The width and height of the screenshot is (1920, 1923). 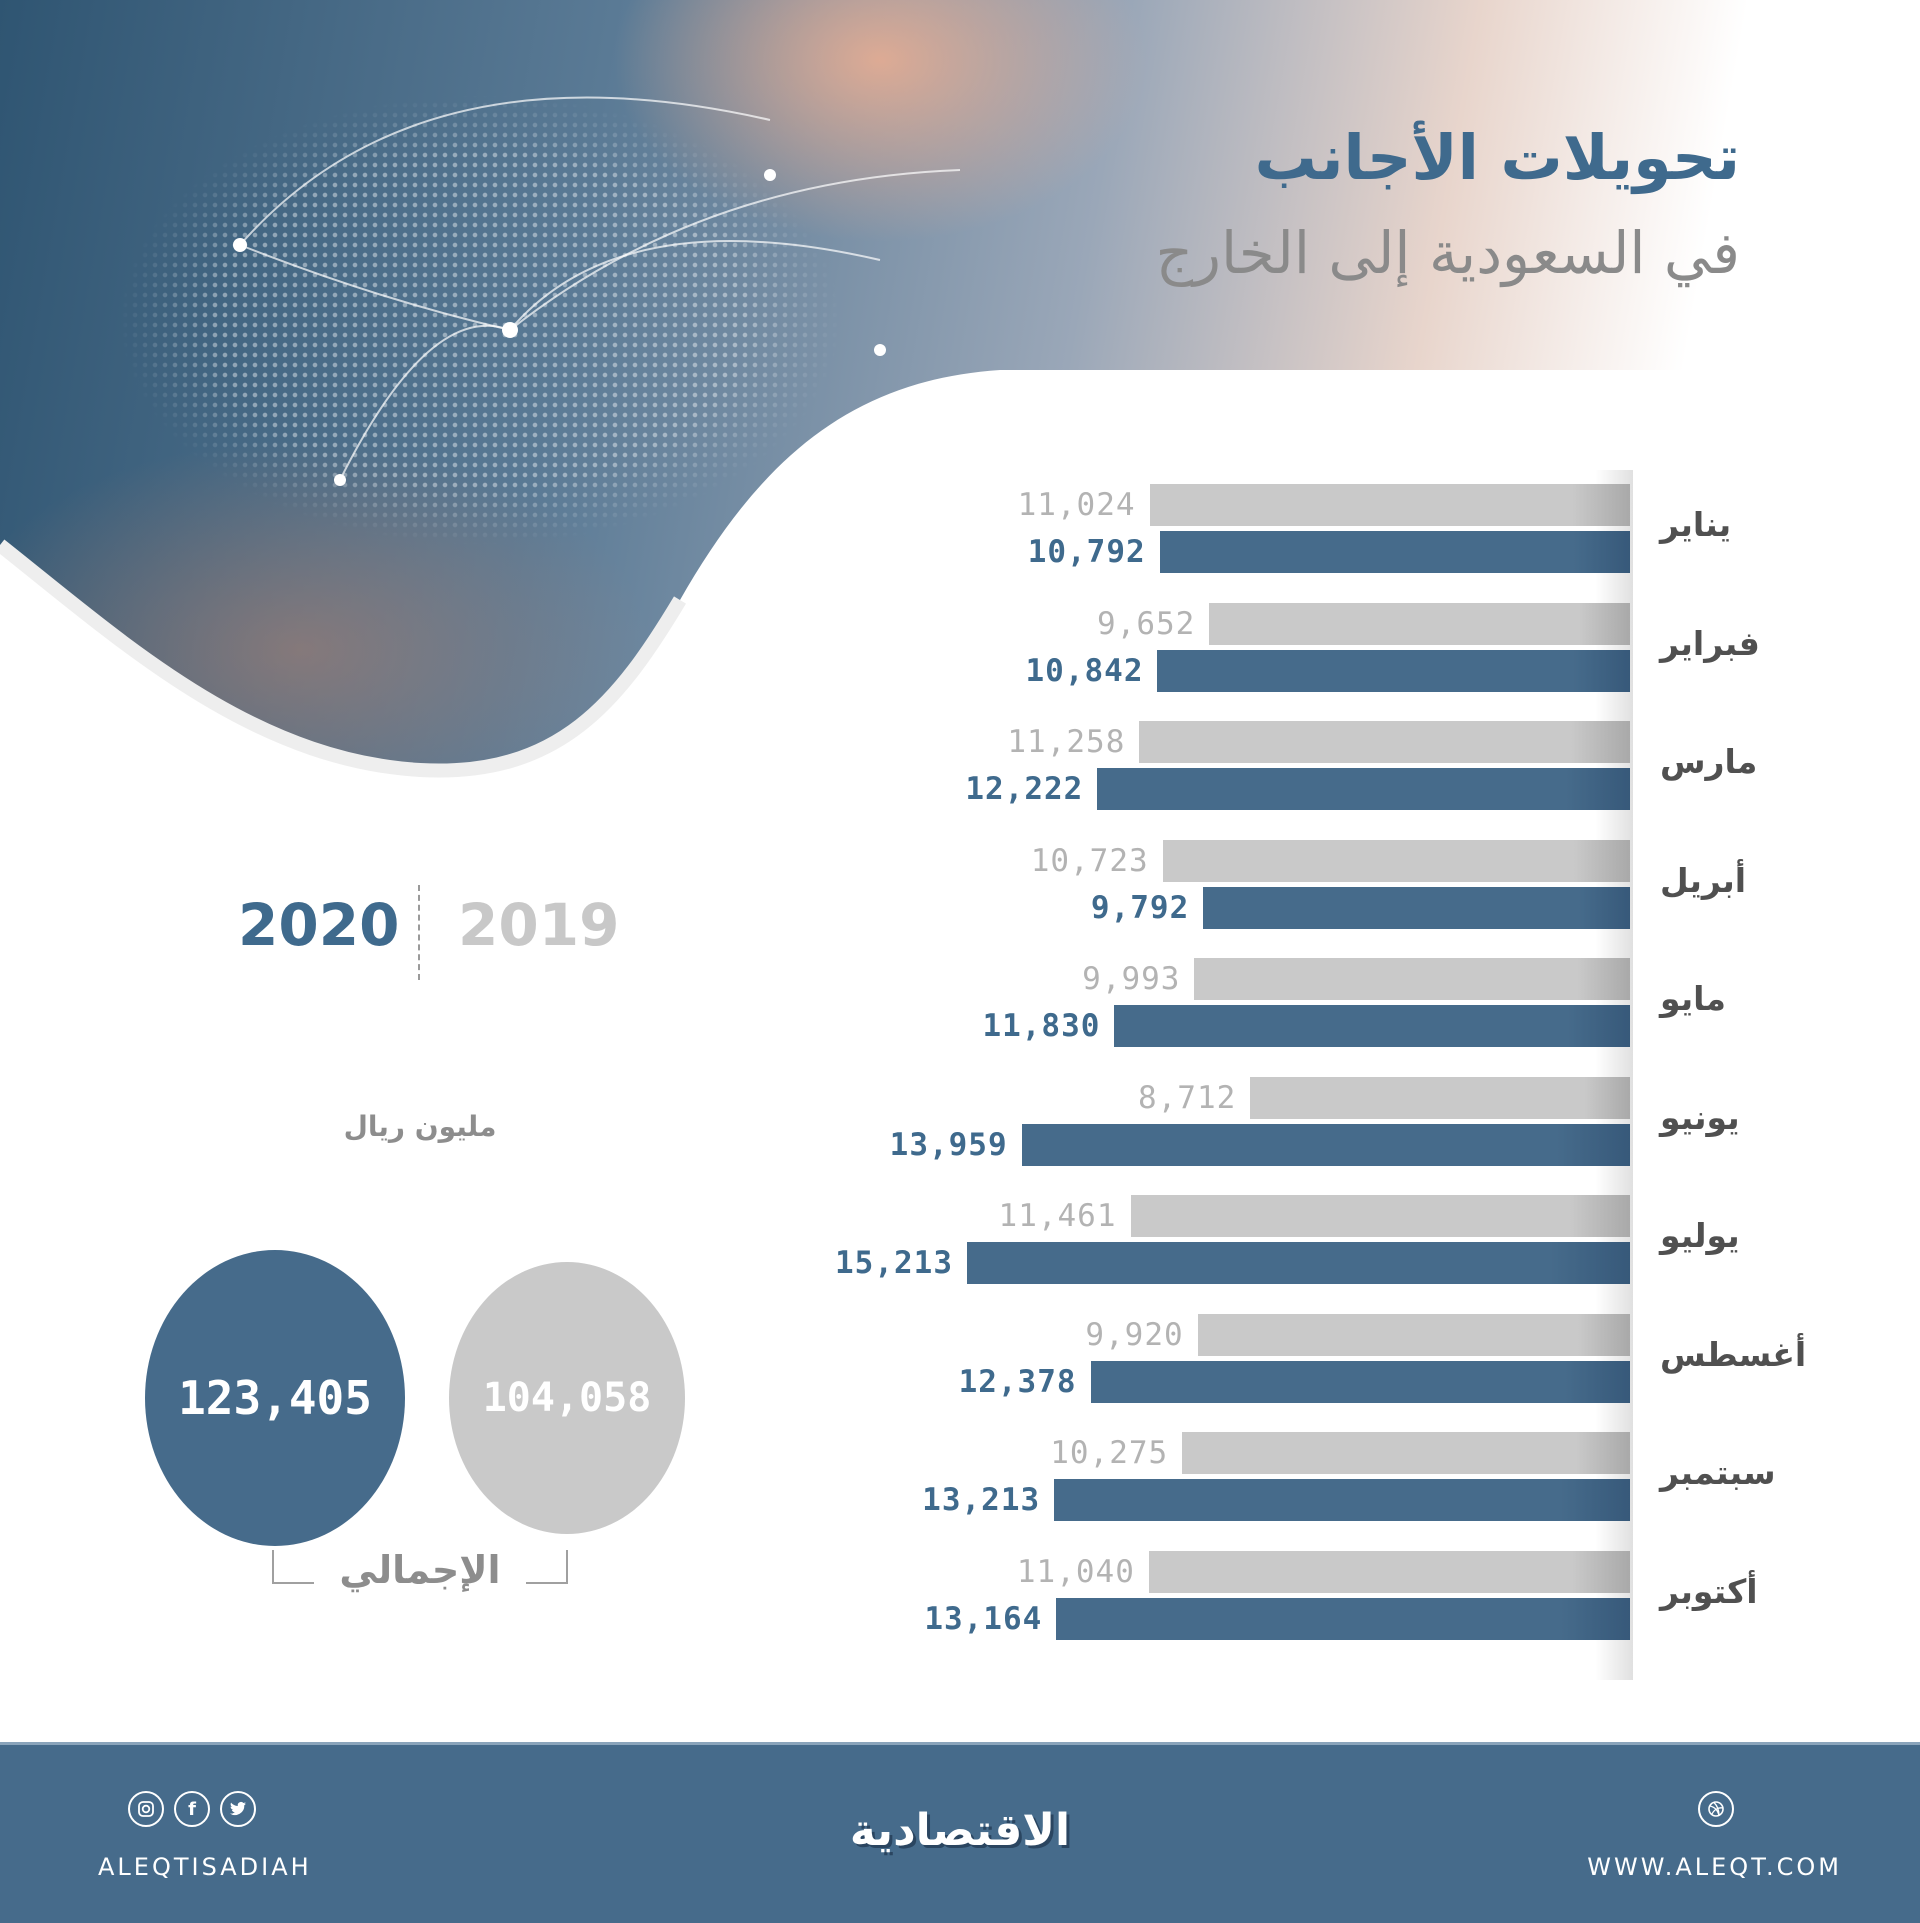 What do you see at coordinates (1024, 789) in the screenshot?
I see `value-2020: 12,222` at bounding box center [1024, 789].